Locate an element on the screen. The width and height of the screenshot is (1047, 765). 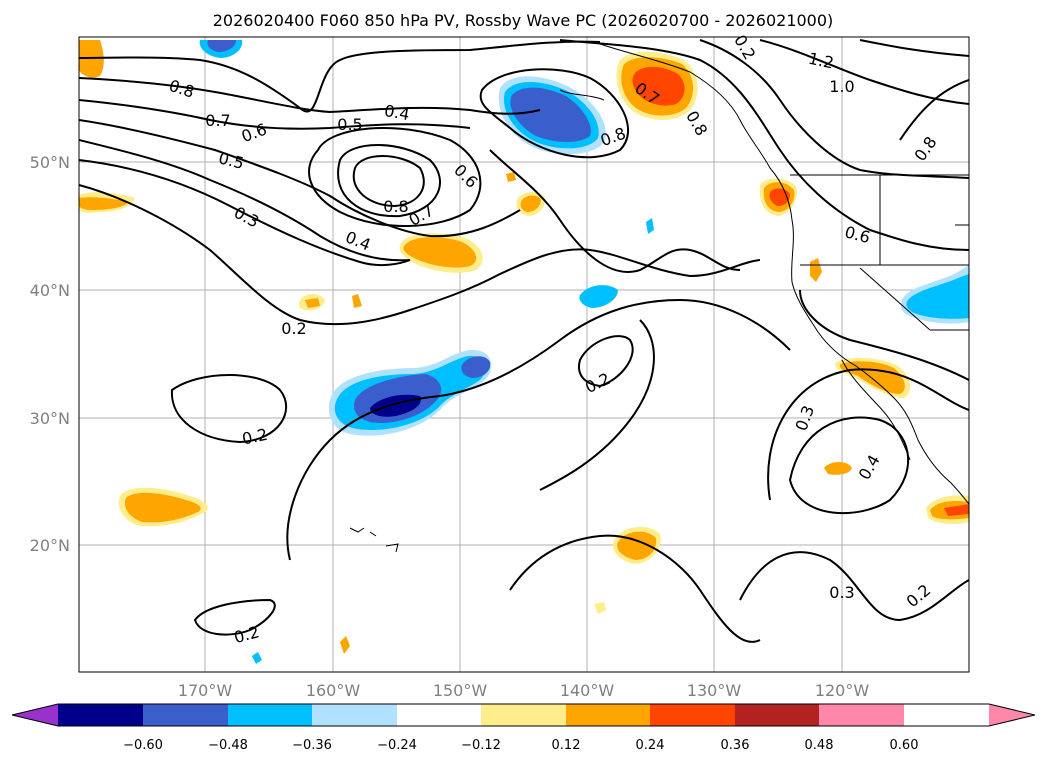
lon-label-120w: 120°W is located at coordinates (842, 690).